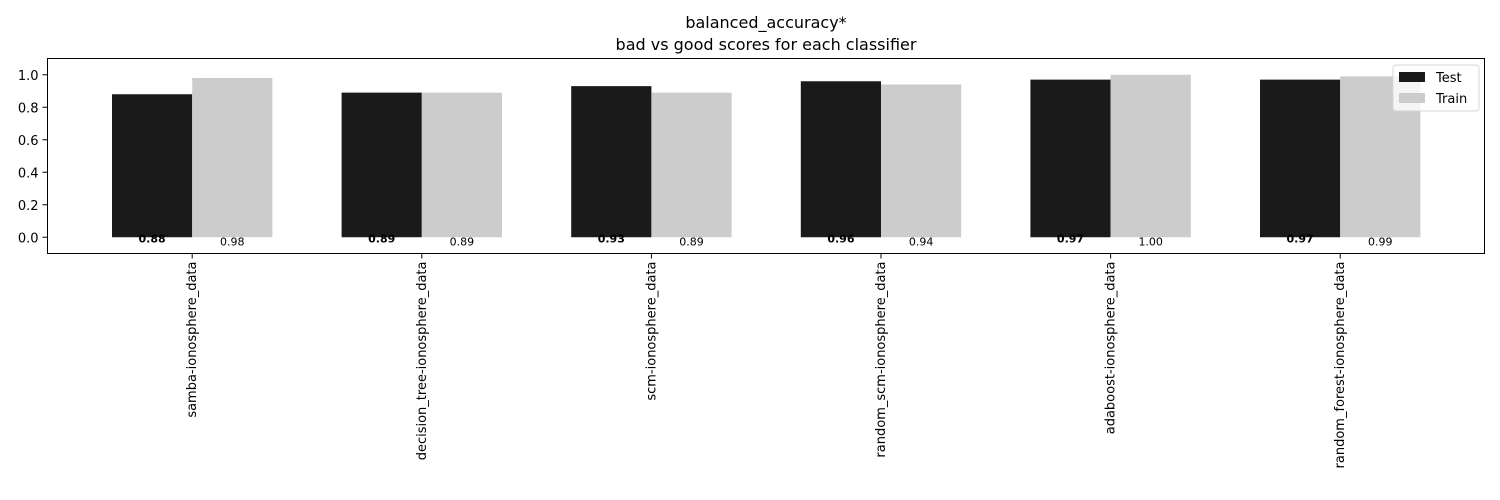 The image size is (1500, 500). Describe the element at coordinates (840, 238) in the screenshot. I see `value-label-test-4: 0.96` at that location.